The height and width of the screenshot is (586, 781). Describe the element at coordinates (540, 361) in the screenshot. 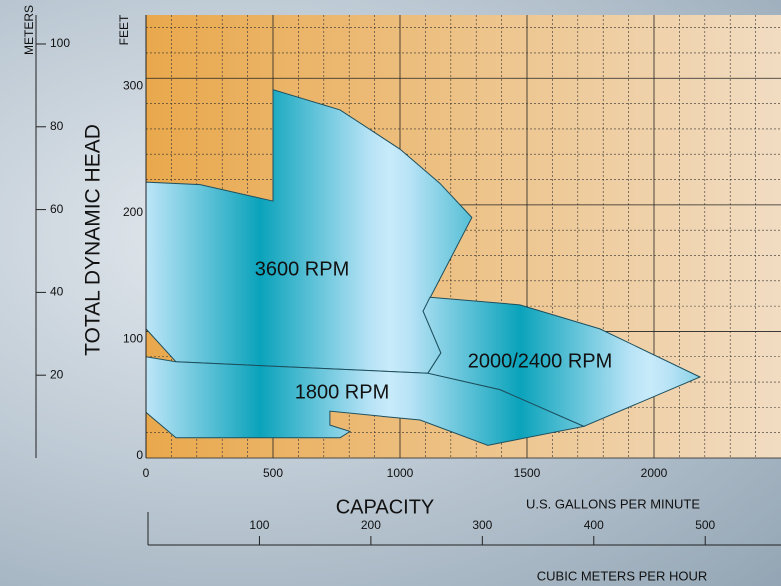

I see `region-label: 2000/2400 RPM` at that location.